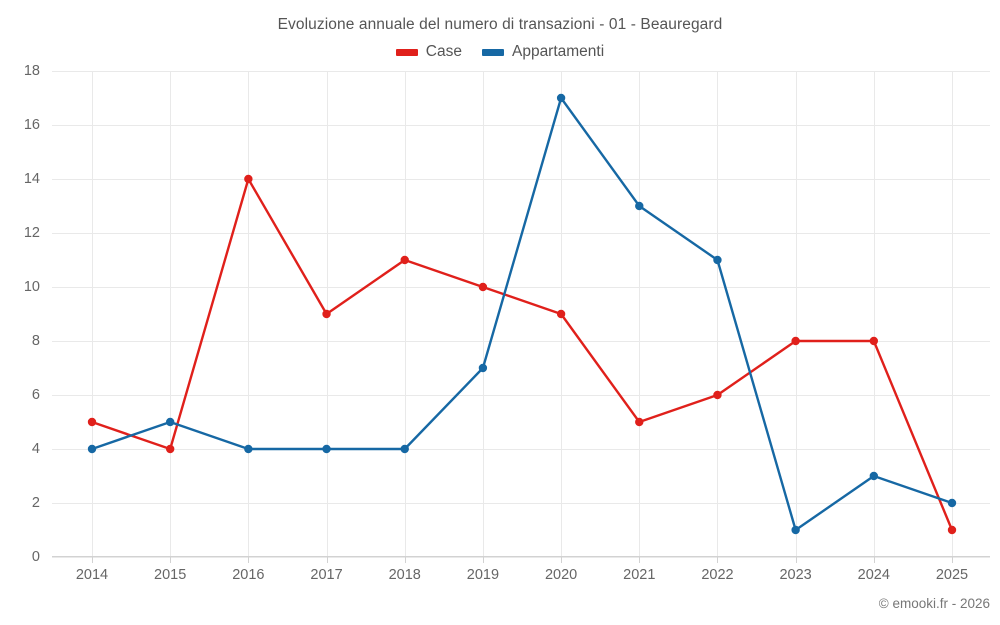 Image resolution: width=1000 pixels, height=625 pixels. I want to click on x-axis-tick-label: 2017, so click(326, 575).